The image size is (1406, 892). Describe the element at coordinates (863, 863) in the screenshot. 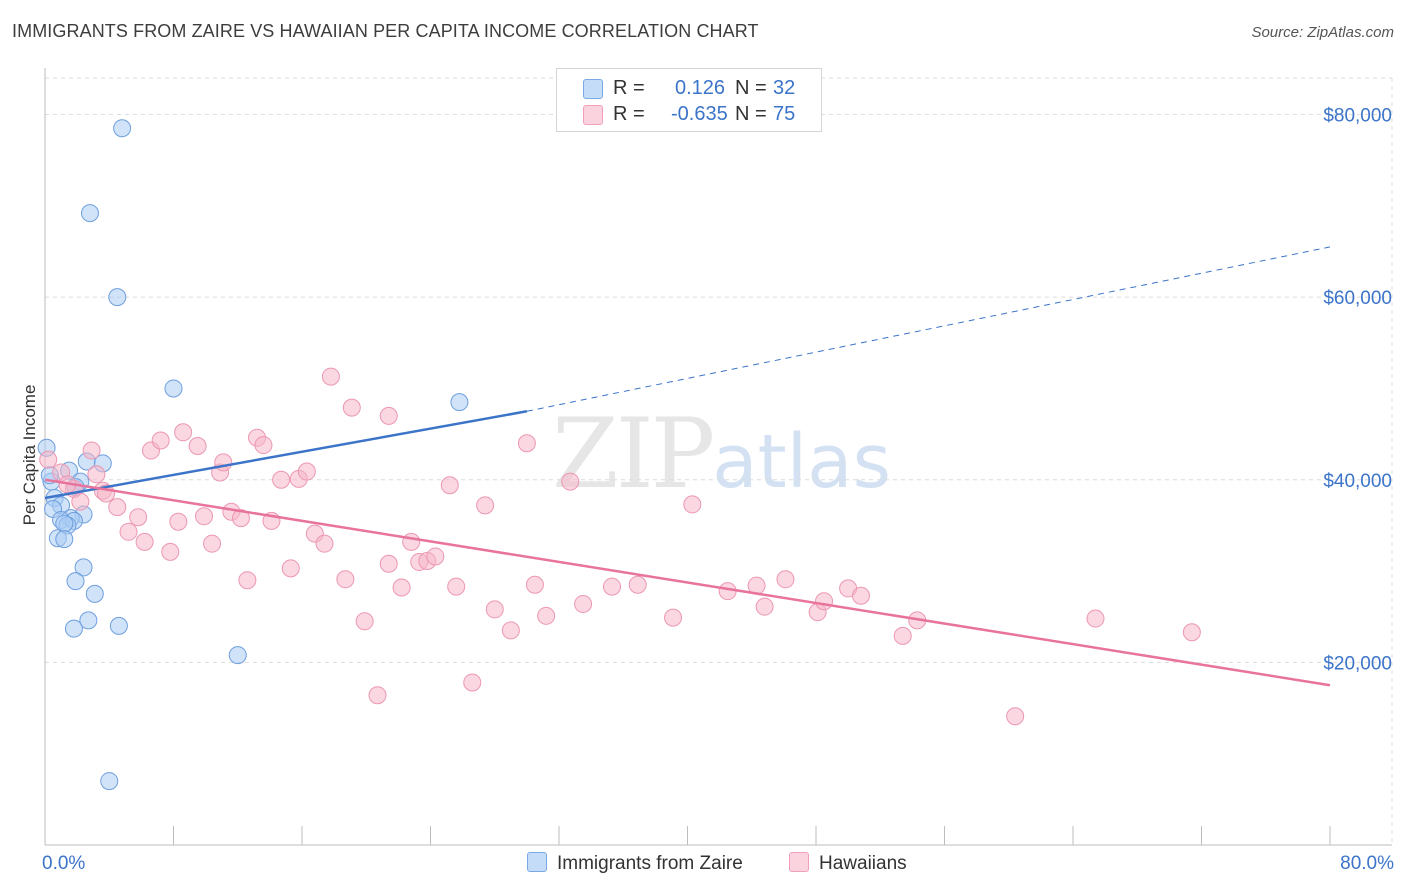

I see `bottom-legend-label-hawaiians: Hawaiians` at that location.